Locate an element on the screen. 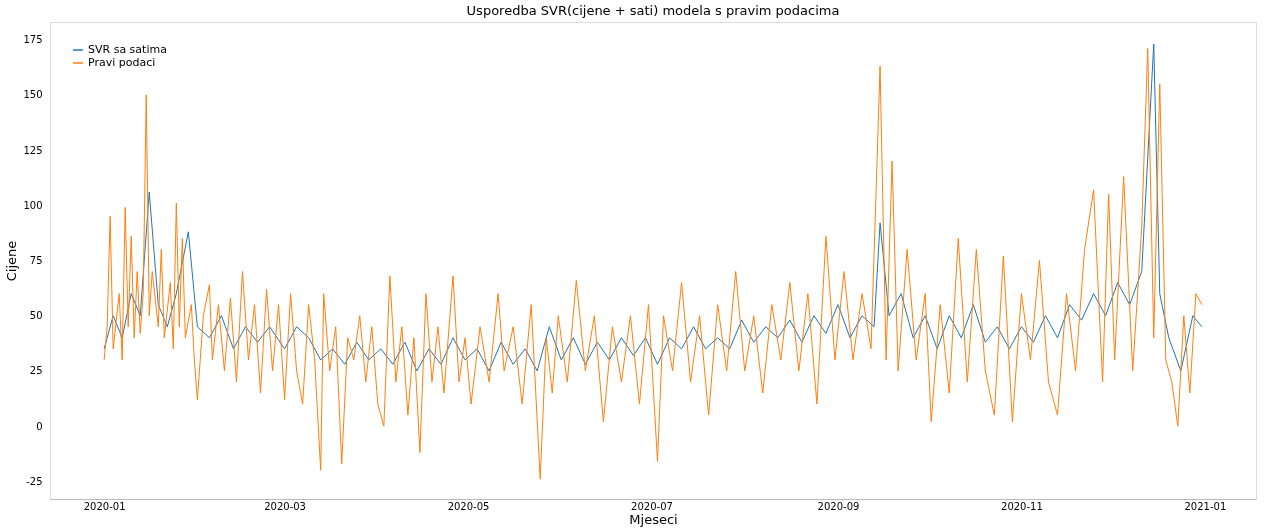 Image resolution: width=1266 pixels, height=531 pixels. x-tick-label: 2020-01 is located at coordinates (104, 506).